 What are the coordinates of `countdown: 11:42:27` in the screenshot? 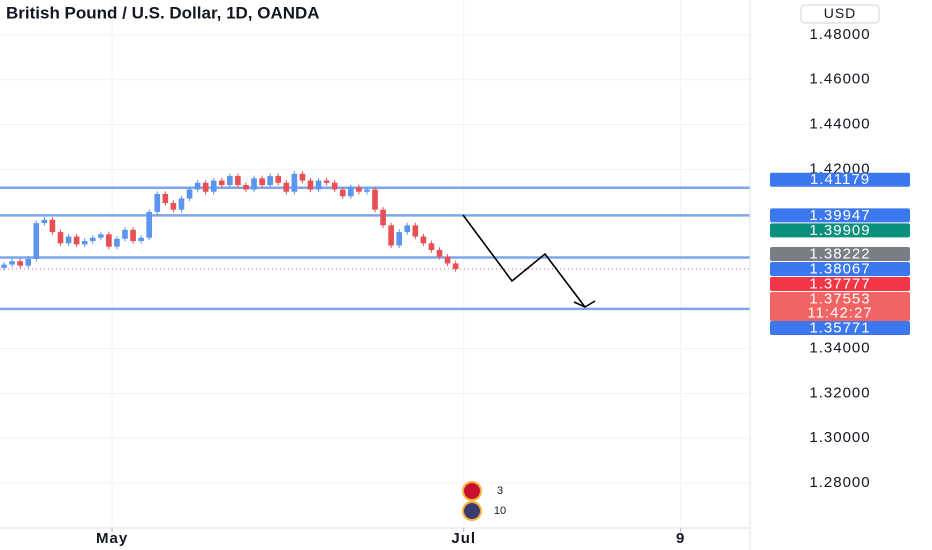 It's located at (839, 312).